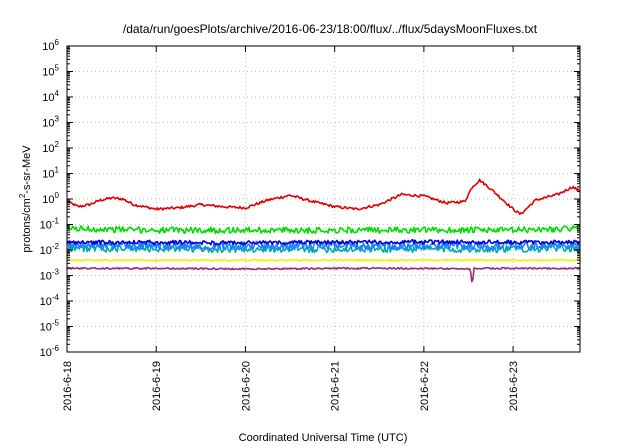 The height and width of the screenshot is (448, 640). What do you see at coordinates (50, 71) in the screenshot?
I see `y-tick-label: 10⁵` at bounding box center [50, 71].